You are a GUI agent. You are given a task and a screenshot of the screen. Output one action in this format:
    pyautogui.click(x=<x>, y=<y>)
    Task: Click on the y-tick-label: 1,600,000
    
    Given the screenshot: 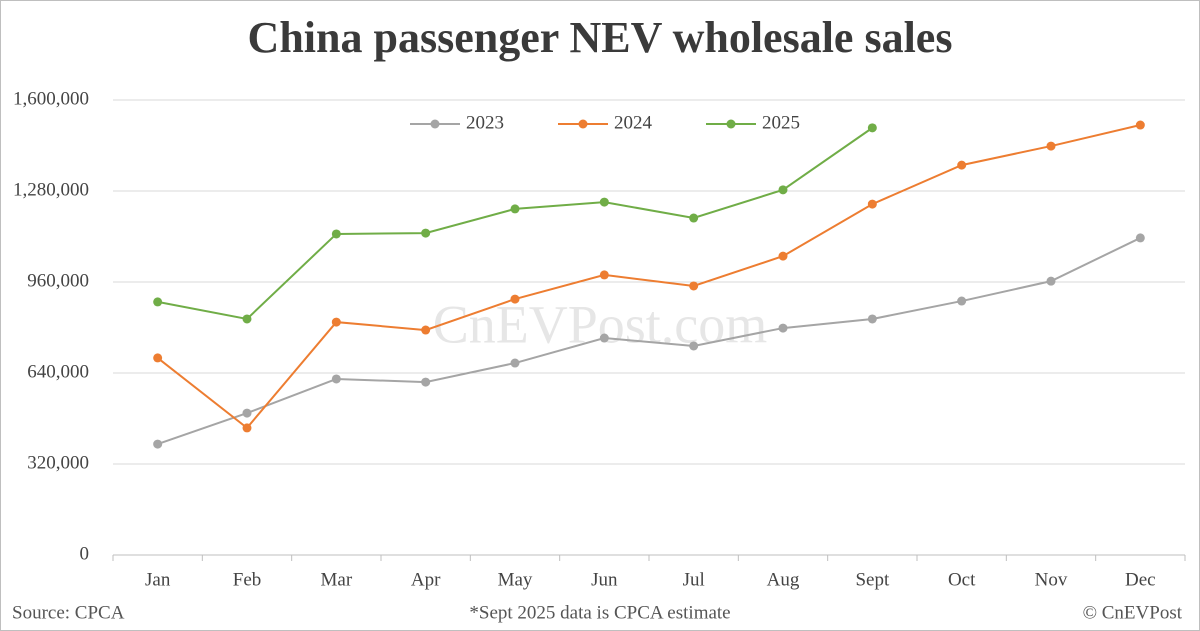 What is the action you would take?
    pyautogui.click(x=51, y=98)
    